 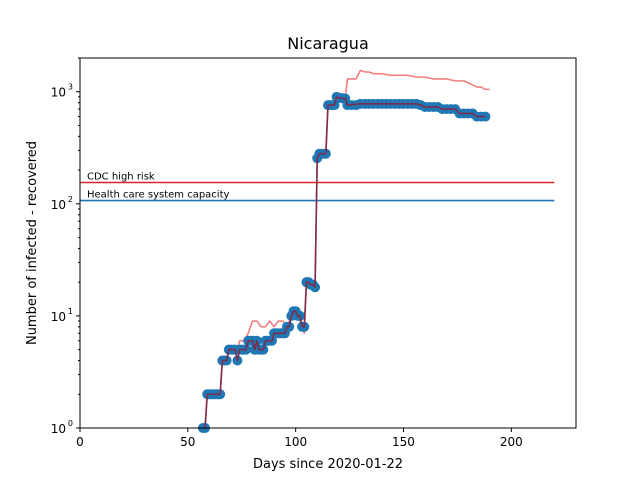 I want to click on y-tick-exponent: 3, so click(x=70, y=87).